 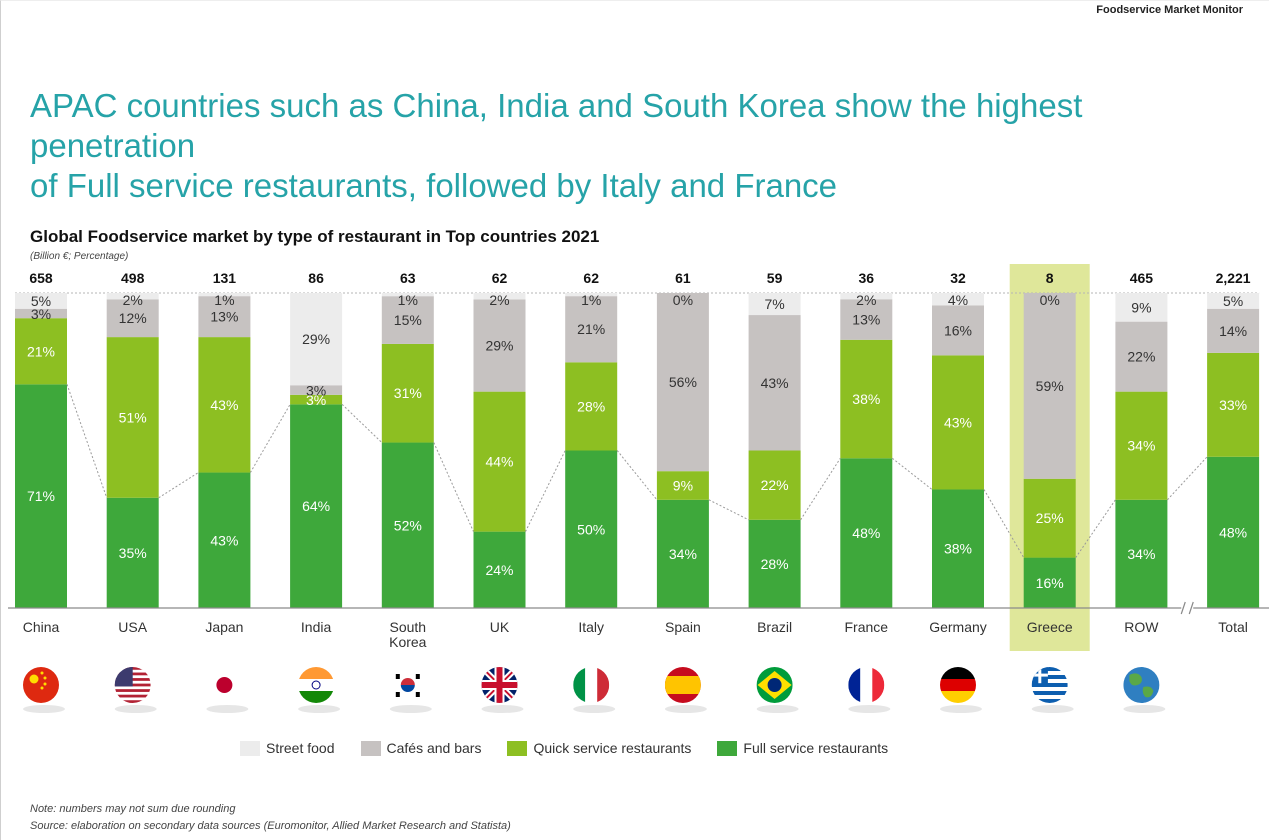 I want to click on segment-caf-s-and-bars-greece, so click(x=1049, y=386).